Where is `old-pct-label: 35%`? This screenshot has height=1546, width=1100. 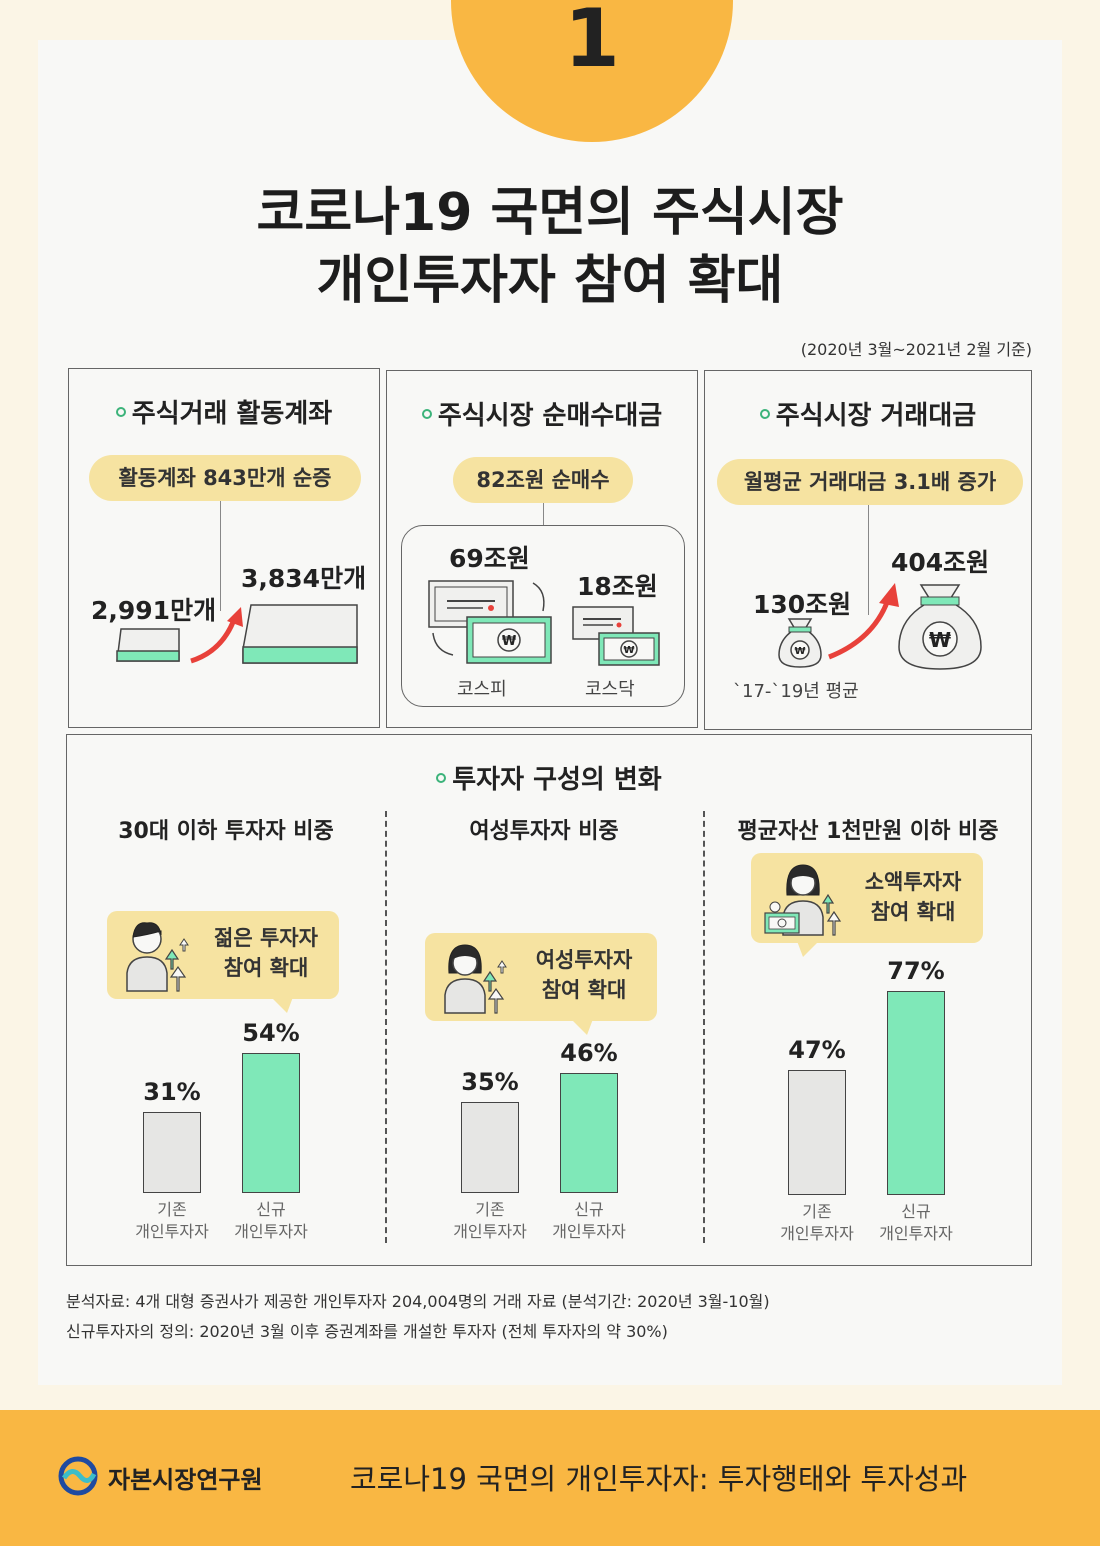
old-pct-label: 35% is located at coordinates (490, 1082).